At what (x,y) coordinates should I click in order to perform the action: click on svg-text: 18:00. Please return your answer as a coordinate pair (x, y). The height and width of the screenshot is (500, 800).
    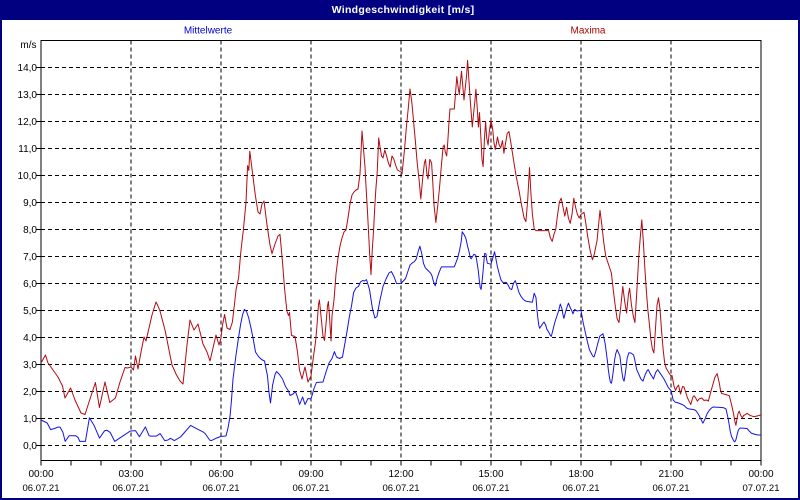
    Looking at the image, I should click on (580, 474).